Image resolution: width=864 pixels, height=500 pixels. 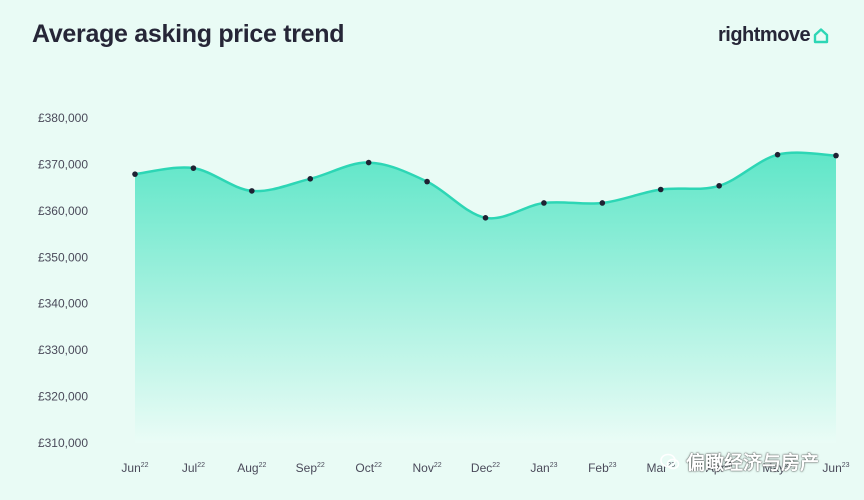 I want to click on y-tick-label: £320,000, so click(x=63, y=397).